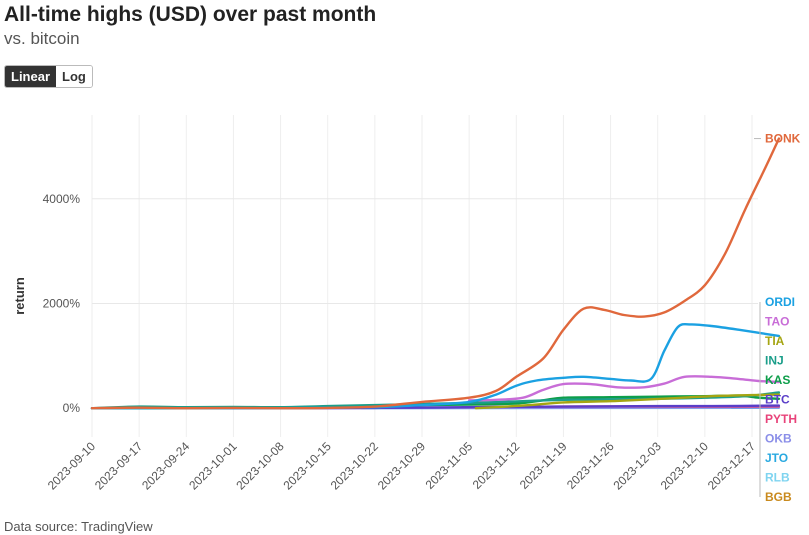 This screenshot has height=535, width=809. What do you see at coordinates (496, 465) in the screenshot?
I see `x-tick-label: 2023-11-12` at bounding box center [496, 465].